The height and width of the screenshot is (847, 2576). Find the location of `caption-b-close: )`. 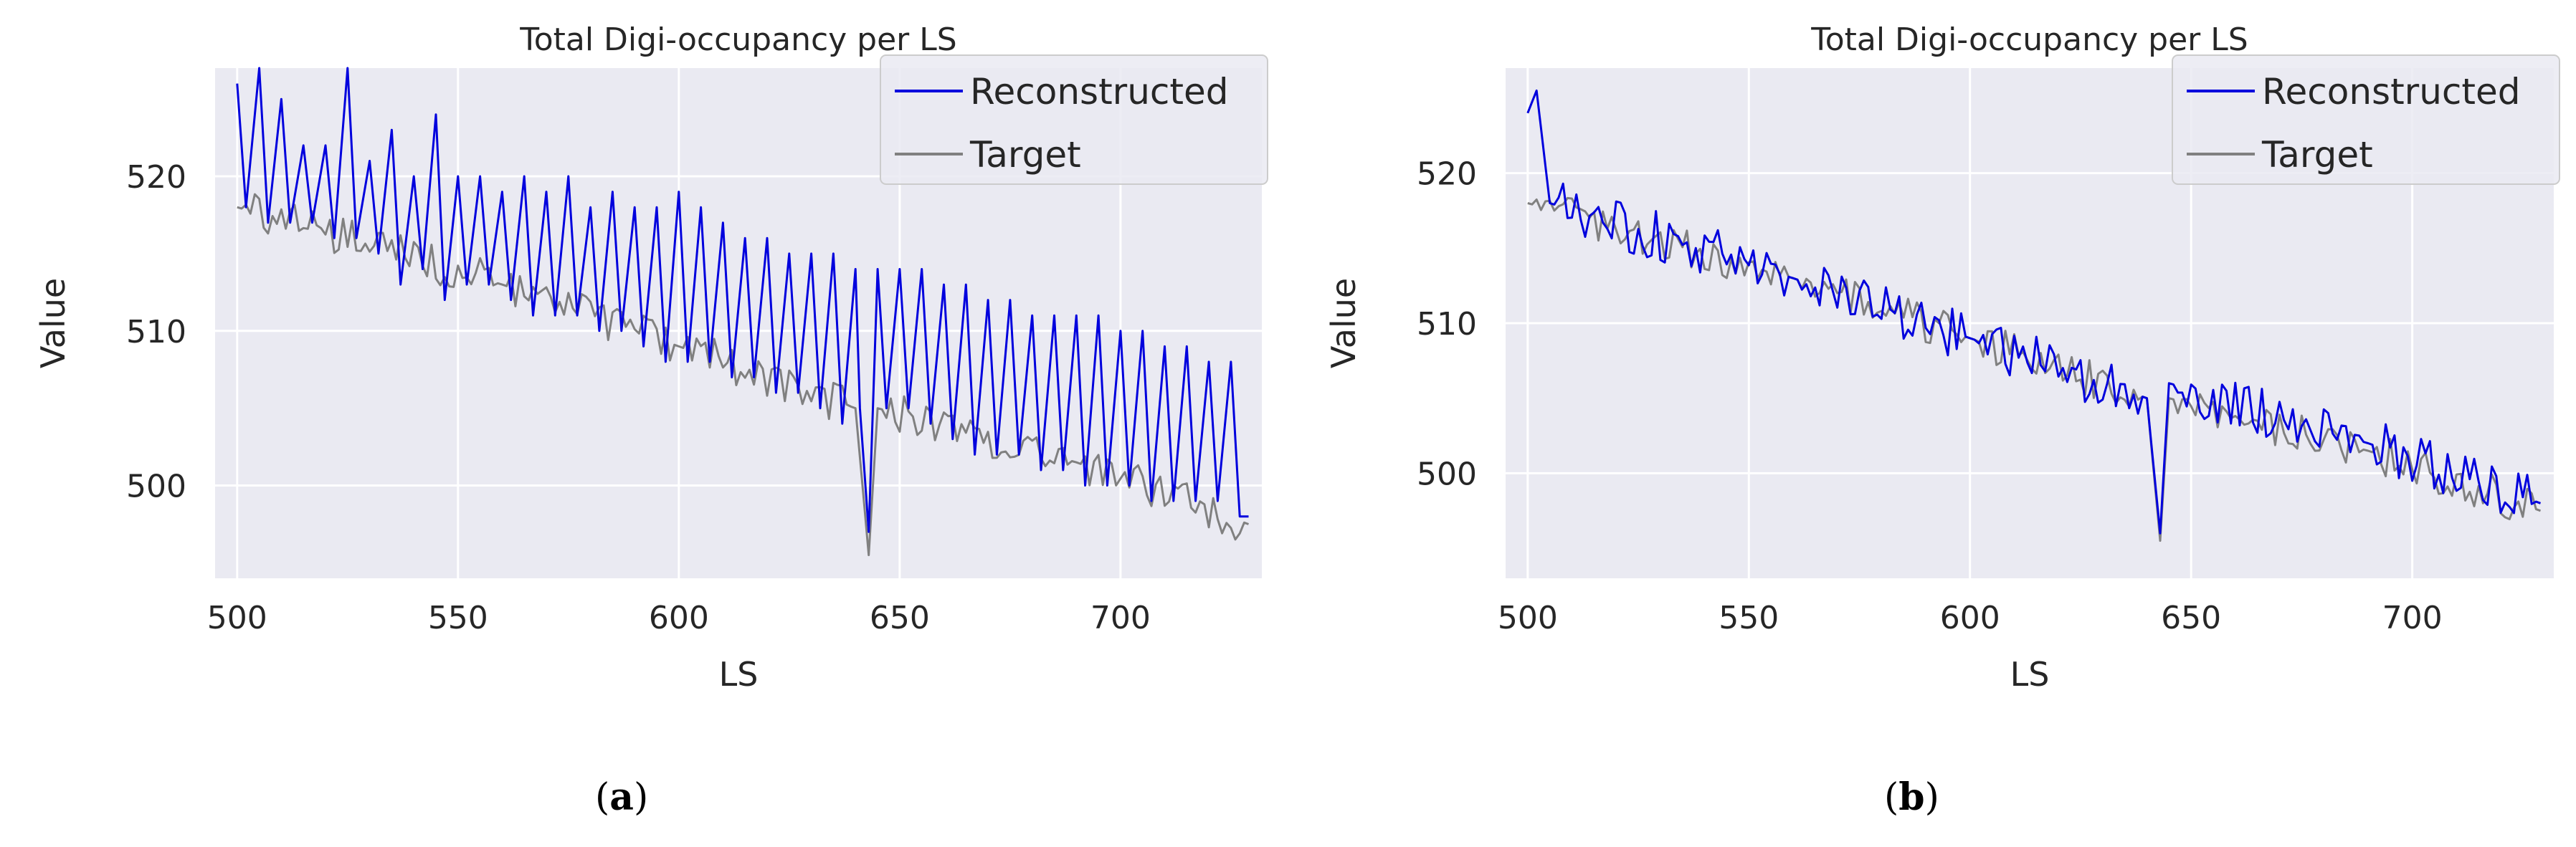

caption-b-close: ) is located at coordinates (1932, 797).